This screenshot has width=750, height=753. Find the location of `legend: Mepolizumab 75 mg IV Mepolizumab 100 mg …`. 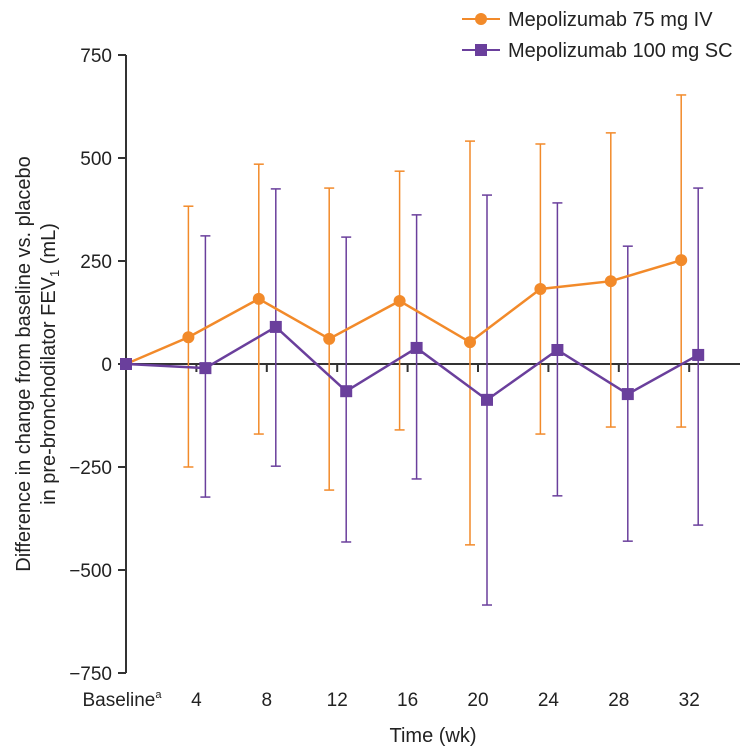

legend: Mepolizumab 75 mg IV Mepolizumab 100 mg … is located at coordinates (597, 35).